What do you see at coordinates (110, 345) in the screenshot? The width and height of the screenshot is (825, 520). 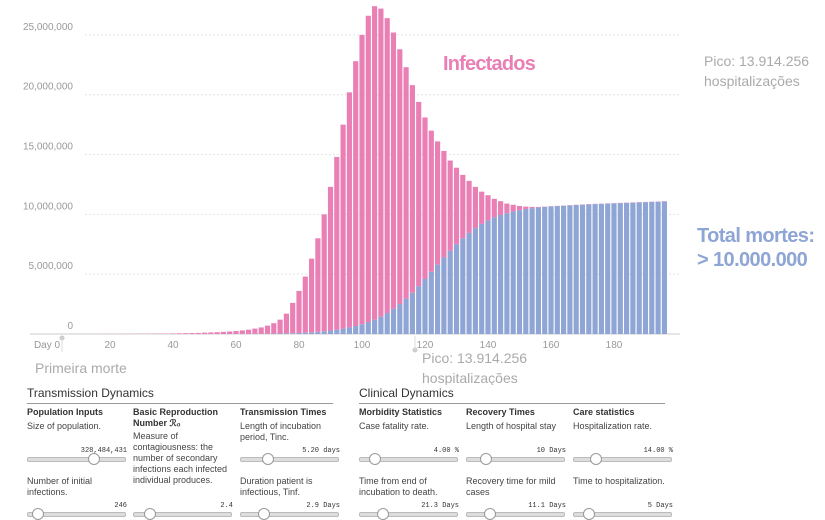 I see `x-tick-label: 20` at bounding box center [110, 345].